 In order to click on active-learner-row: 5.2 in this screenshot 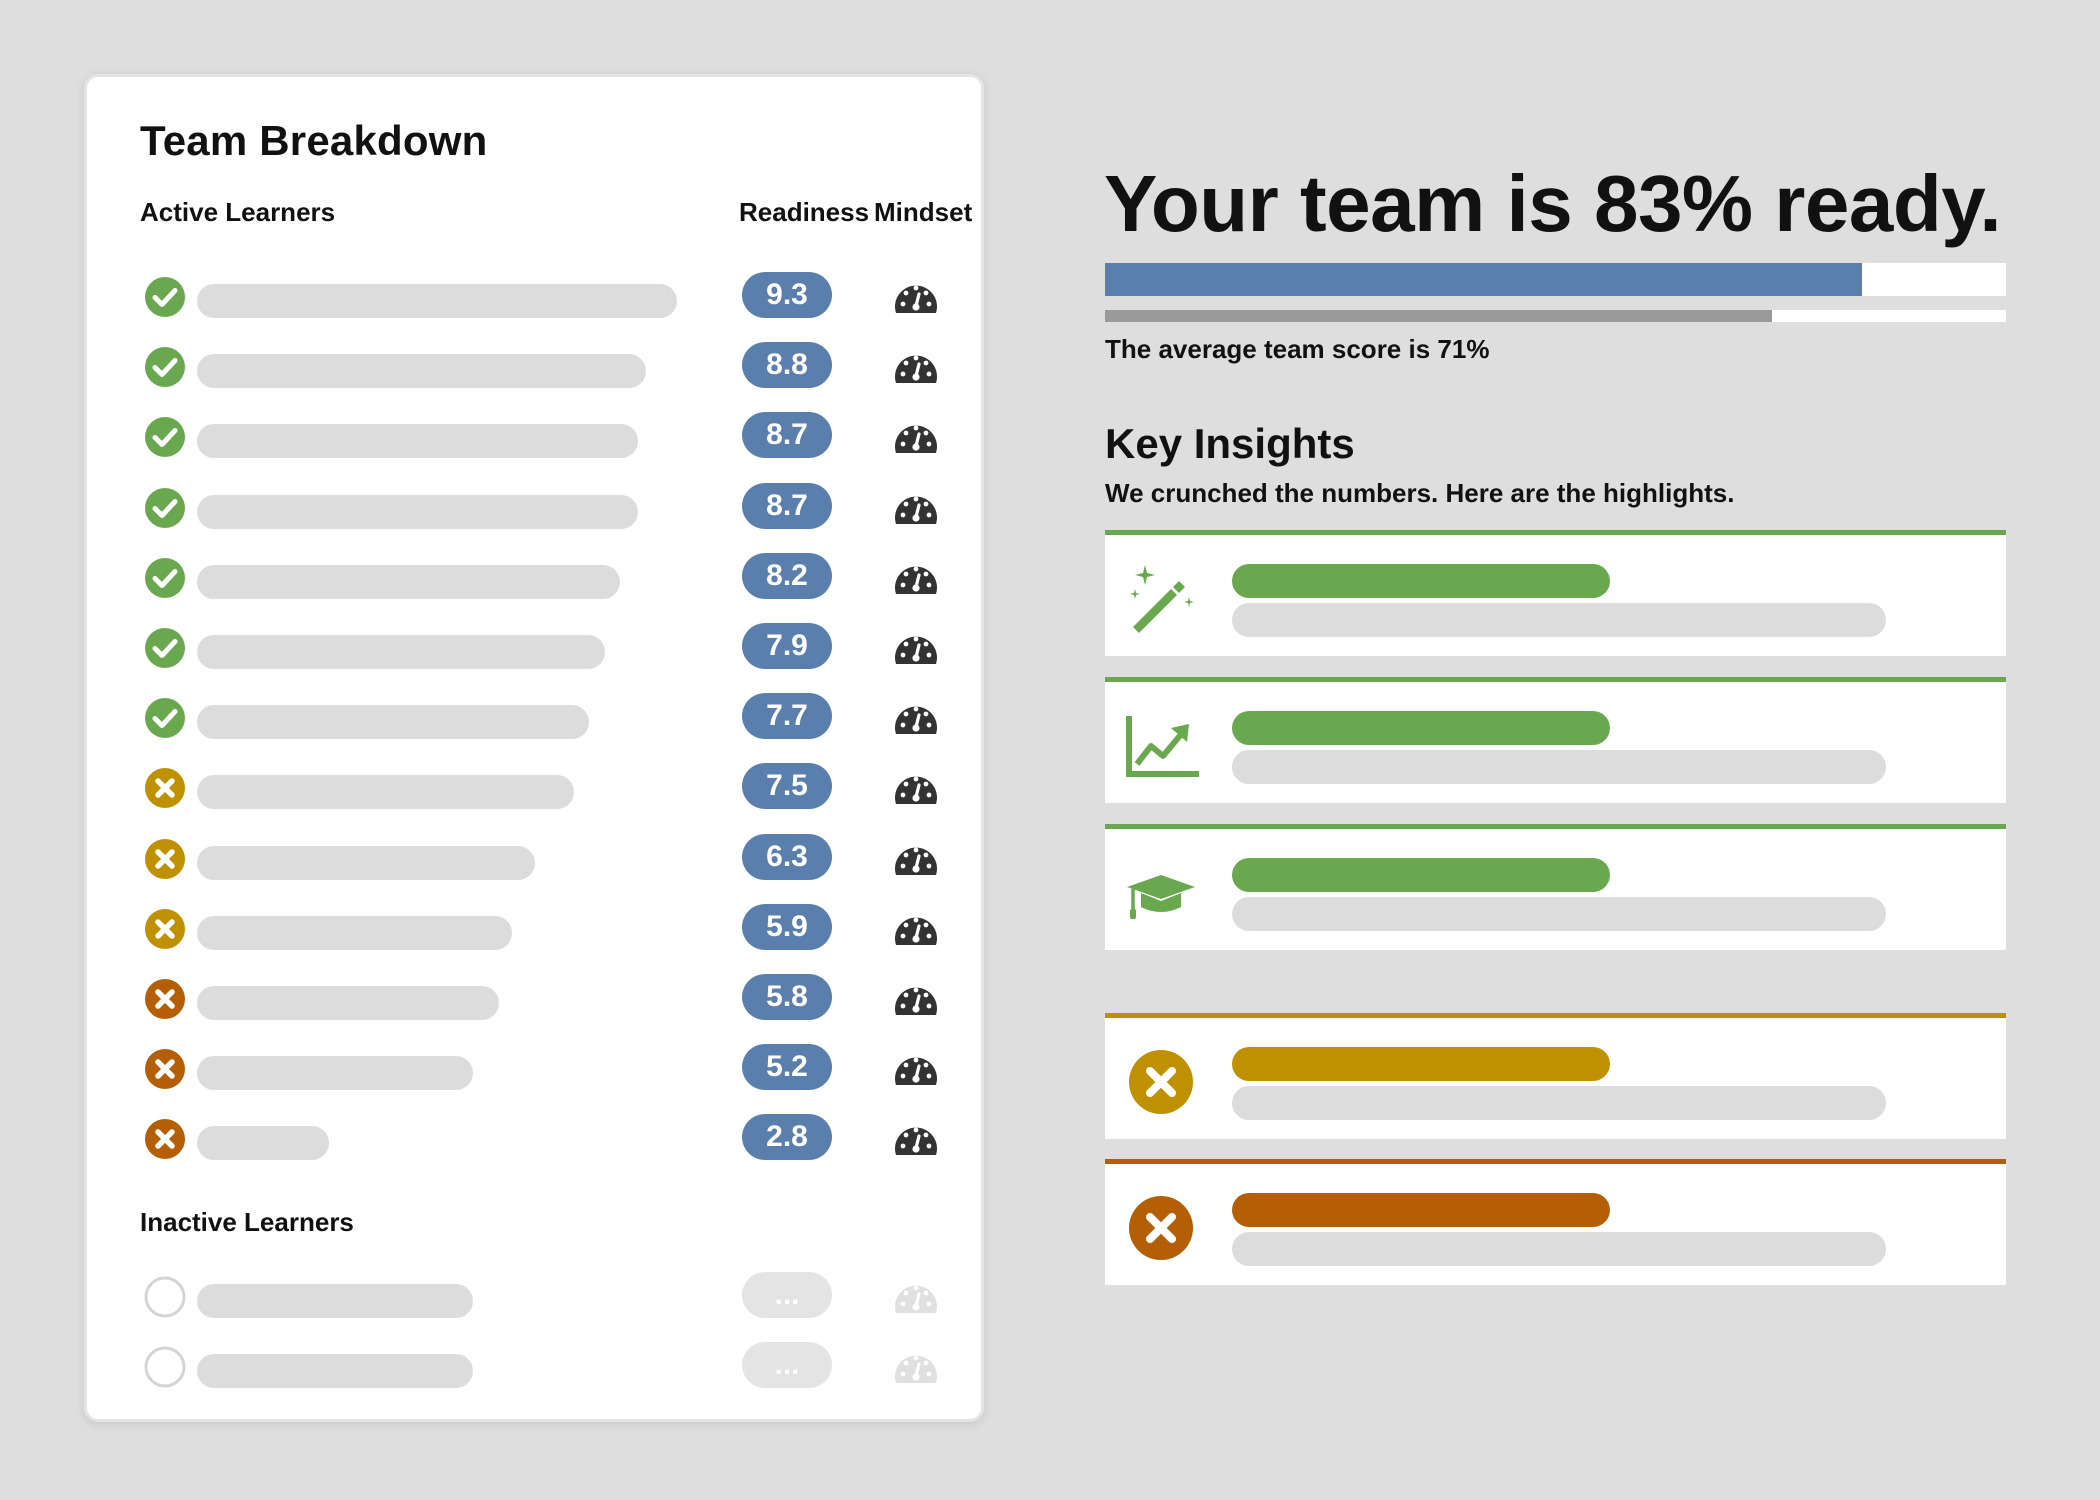, I will do `click(537, 1069)`.